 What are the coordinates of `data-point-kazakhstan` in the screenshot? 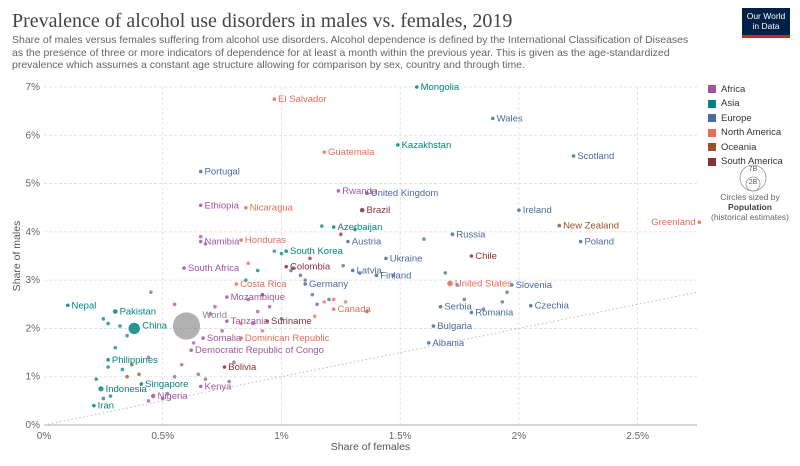 It's located at (398, 145).